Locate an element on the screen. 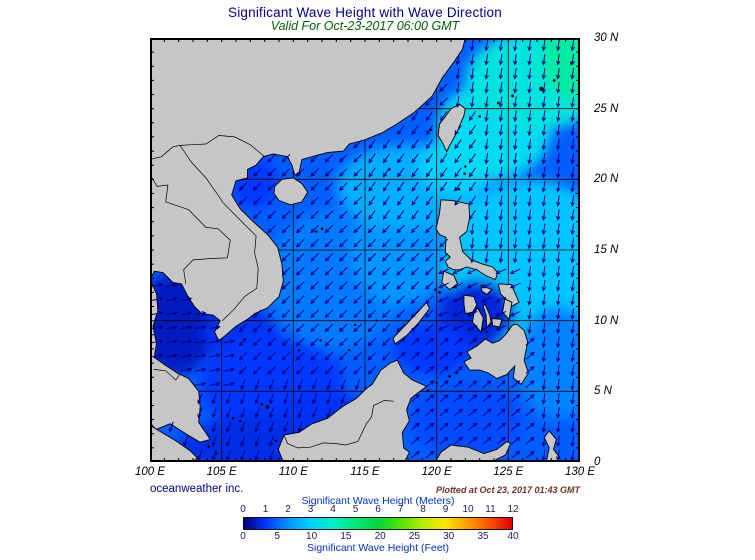 The height and width of the screenshot is (560, 755). plotted-timestamp: Plotted at Oct 23, 2017 01:43 GMT is located at coordinates (507, 490).